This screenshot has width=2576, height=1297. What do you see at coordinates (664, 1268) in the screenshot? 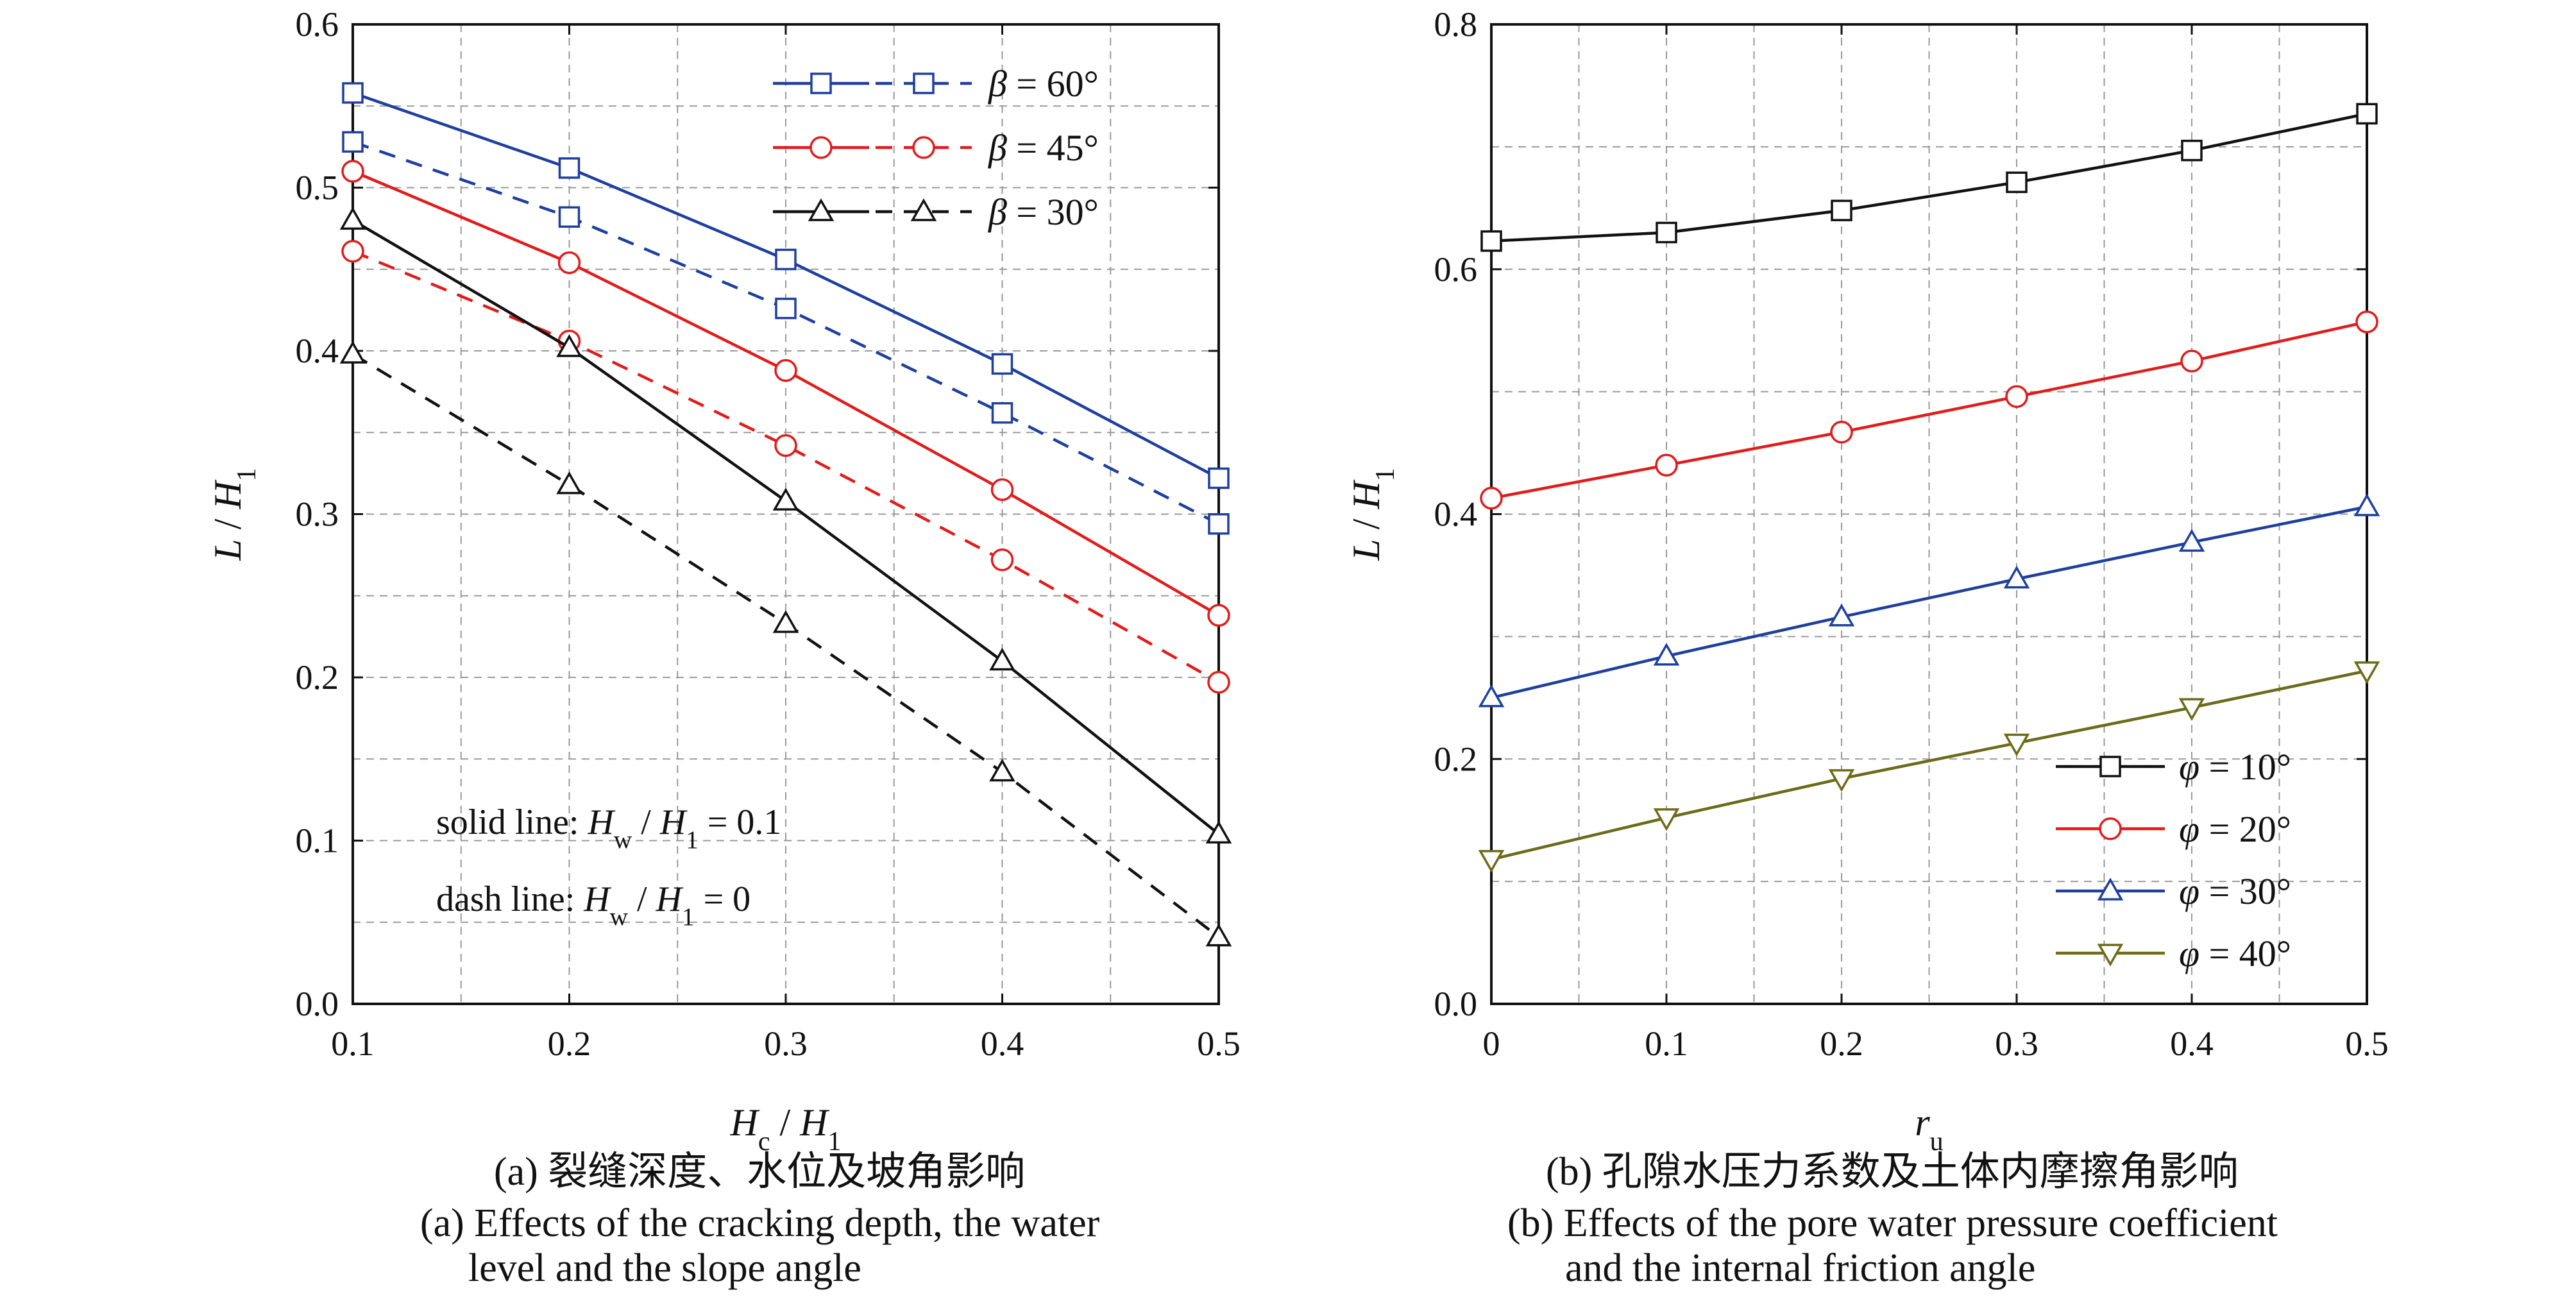
I see `caption-a-english-line2: level and the slope angle` at bounding box center [664, 1268].